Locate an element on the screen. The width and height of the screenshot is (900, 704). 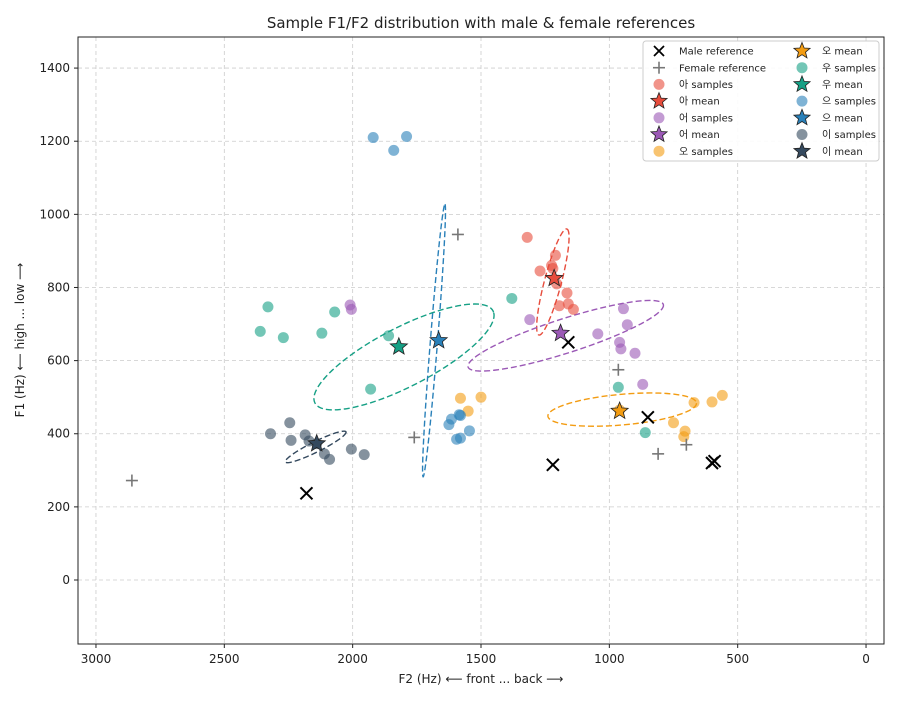
legend-entry-mean-어: 어 mean is located at coordinates (684, 133).